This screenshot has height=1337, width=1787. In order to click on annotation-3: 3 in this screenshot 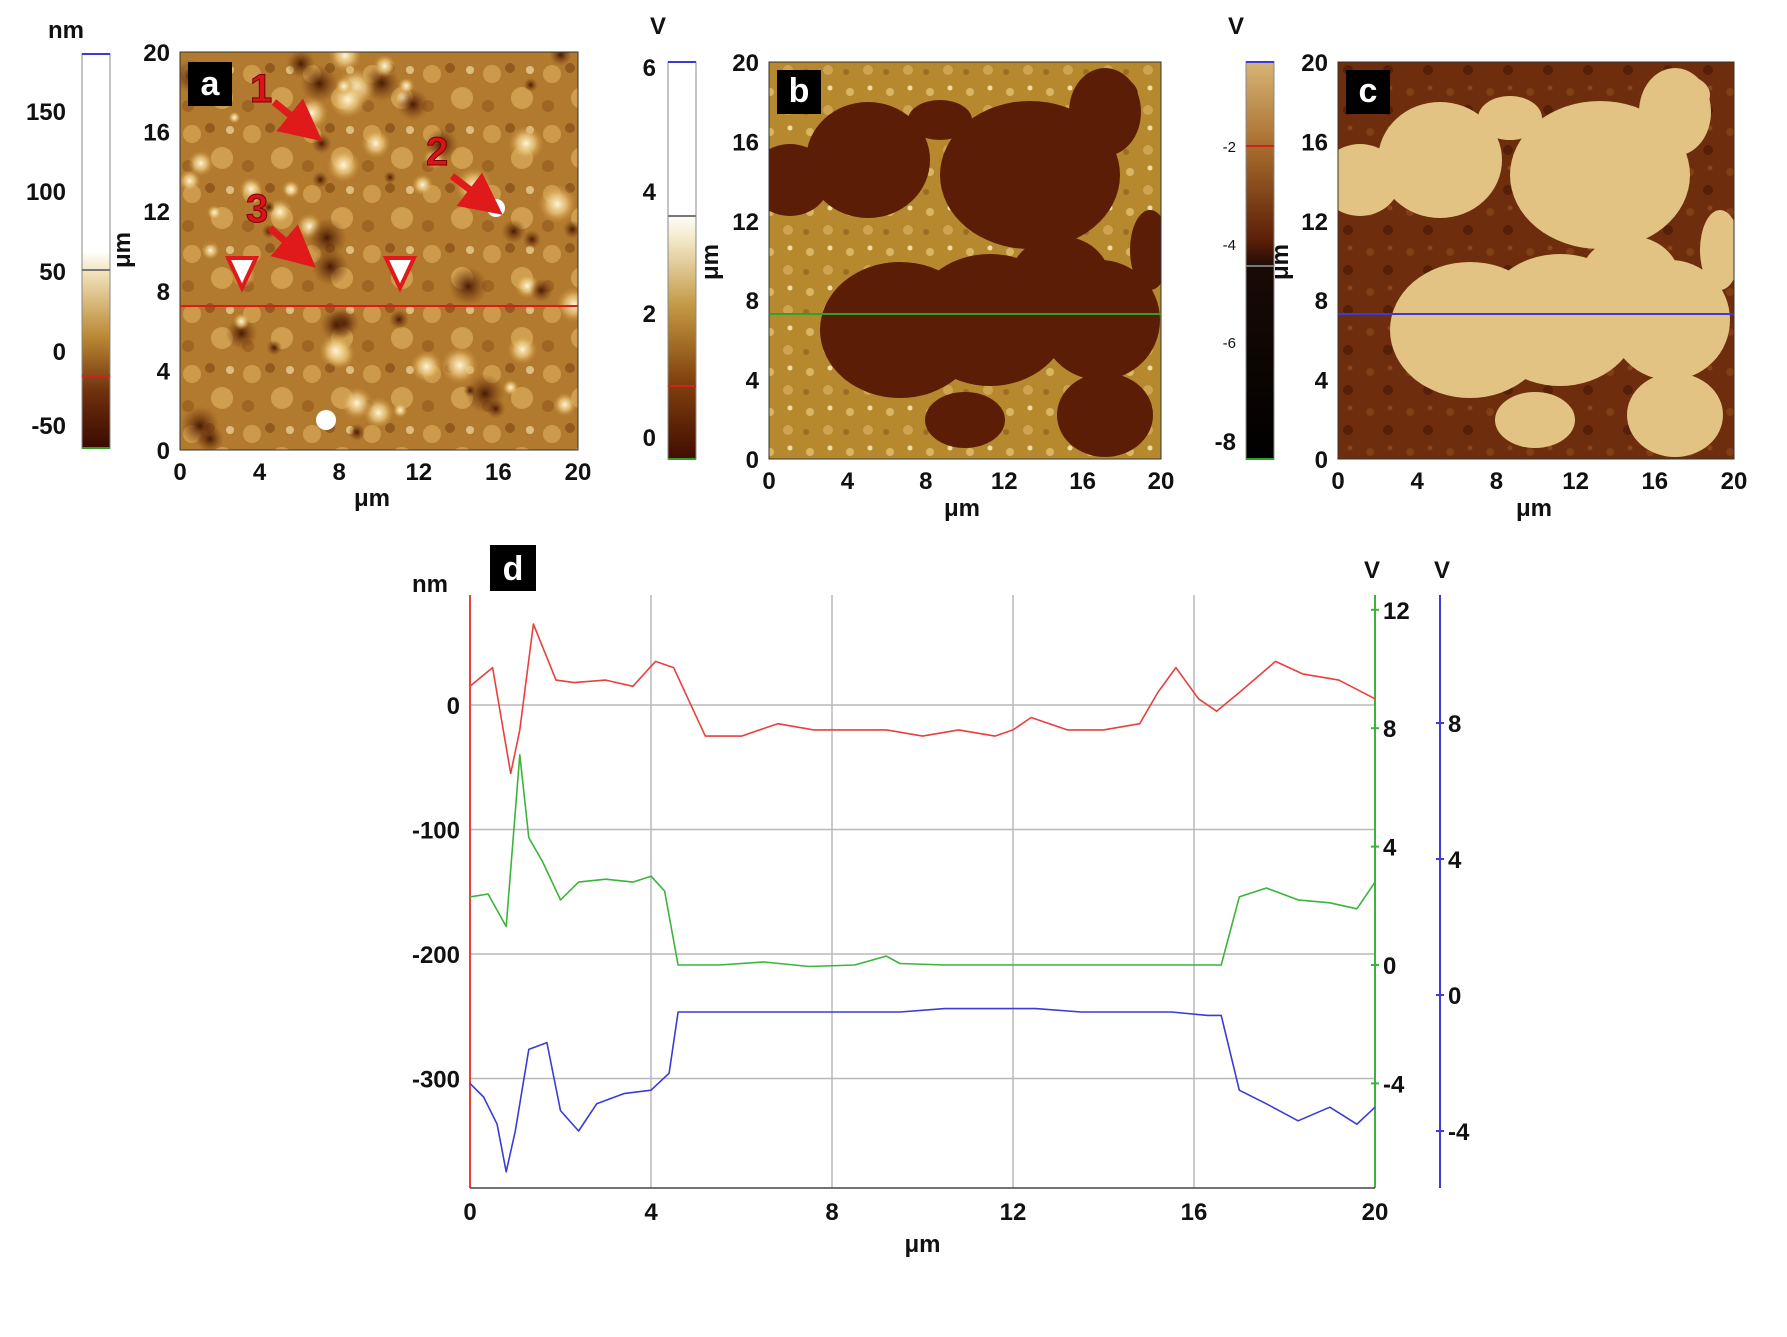, I will do `click(257, 209)`.